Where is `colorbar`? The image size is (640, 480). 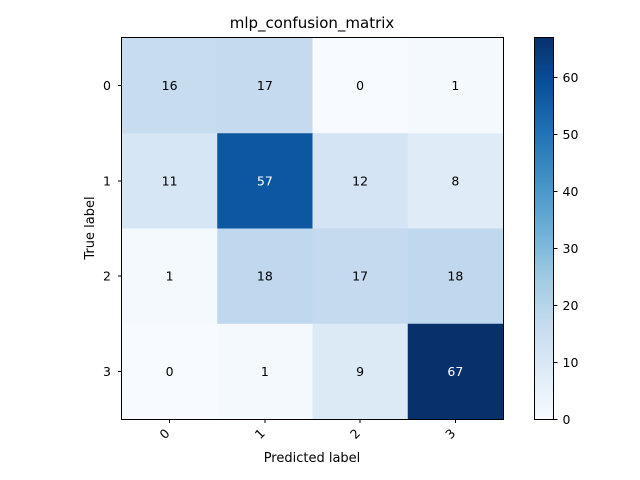 colorbar is located at coordinates (543, 228).